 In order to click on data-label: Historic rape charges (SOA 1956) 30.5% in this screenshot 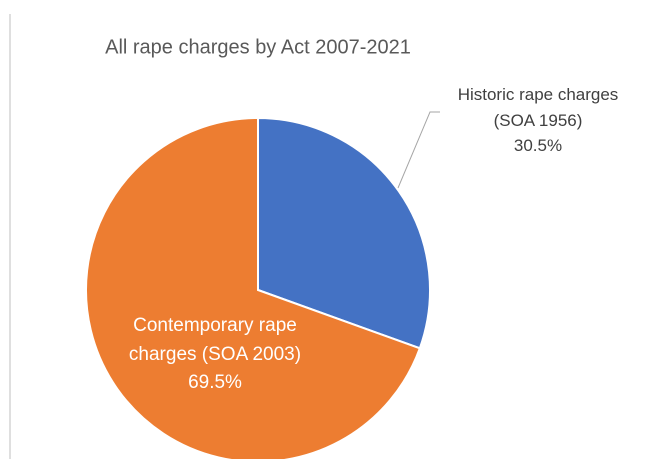, I will do `click(538, 120)`.